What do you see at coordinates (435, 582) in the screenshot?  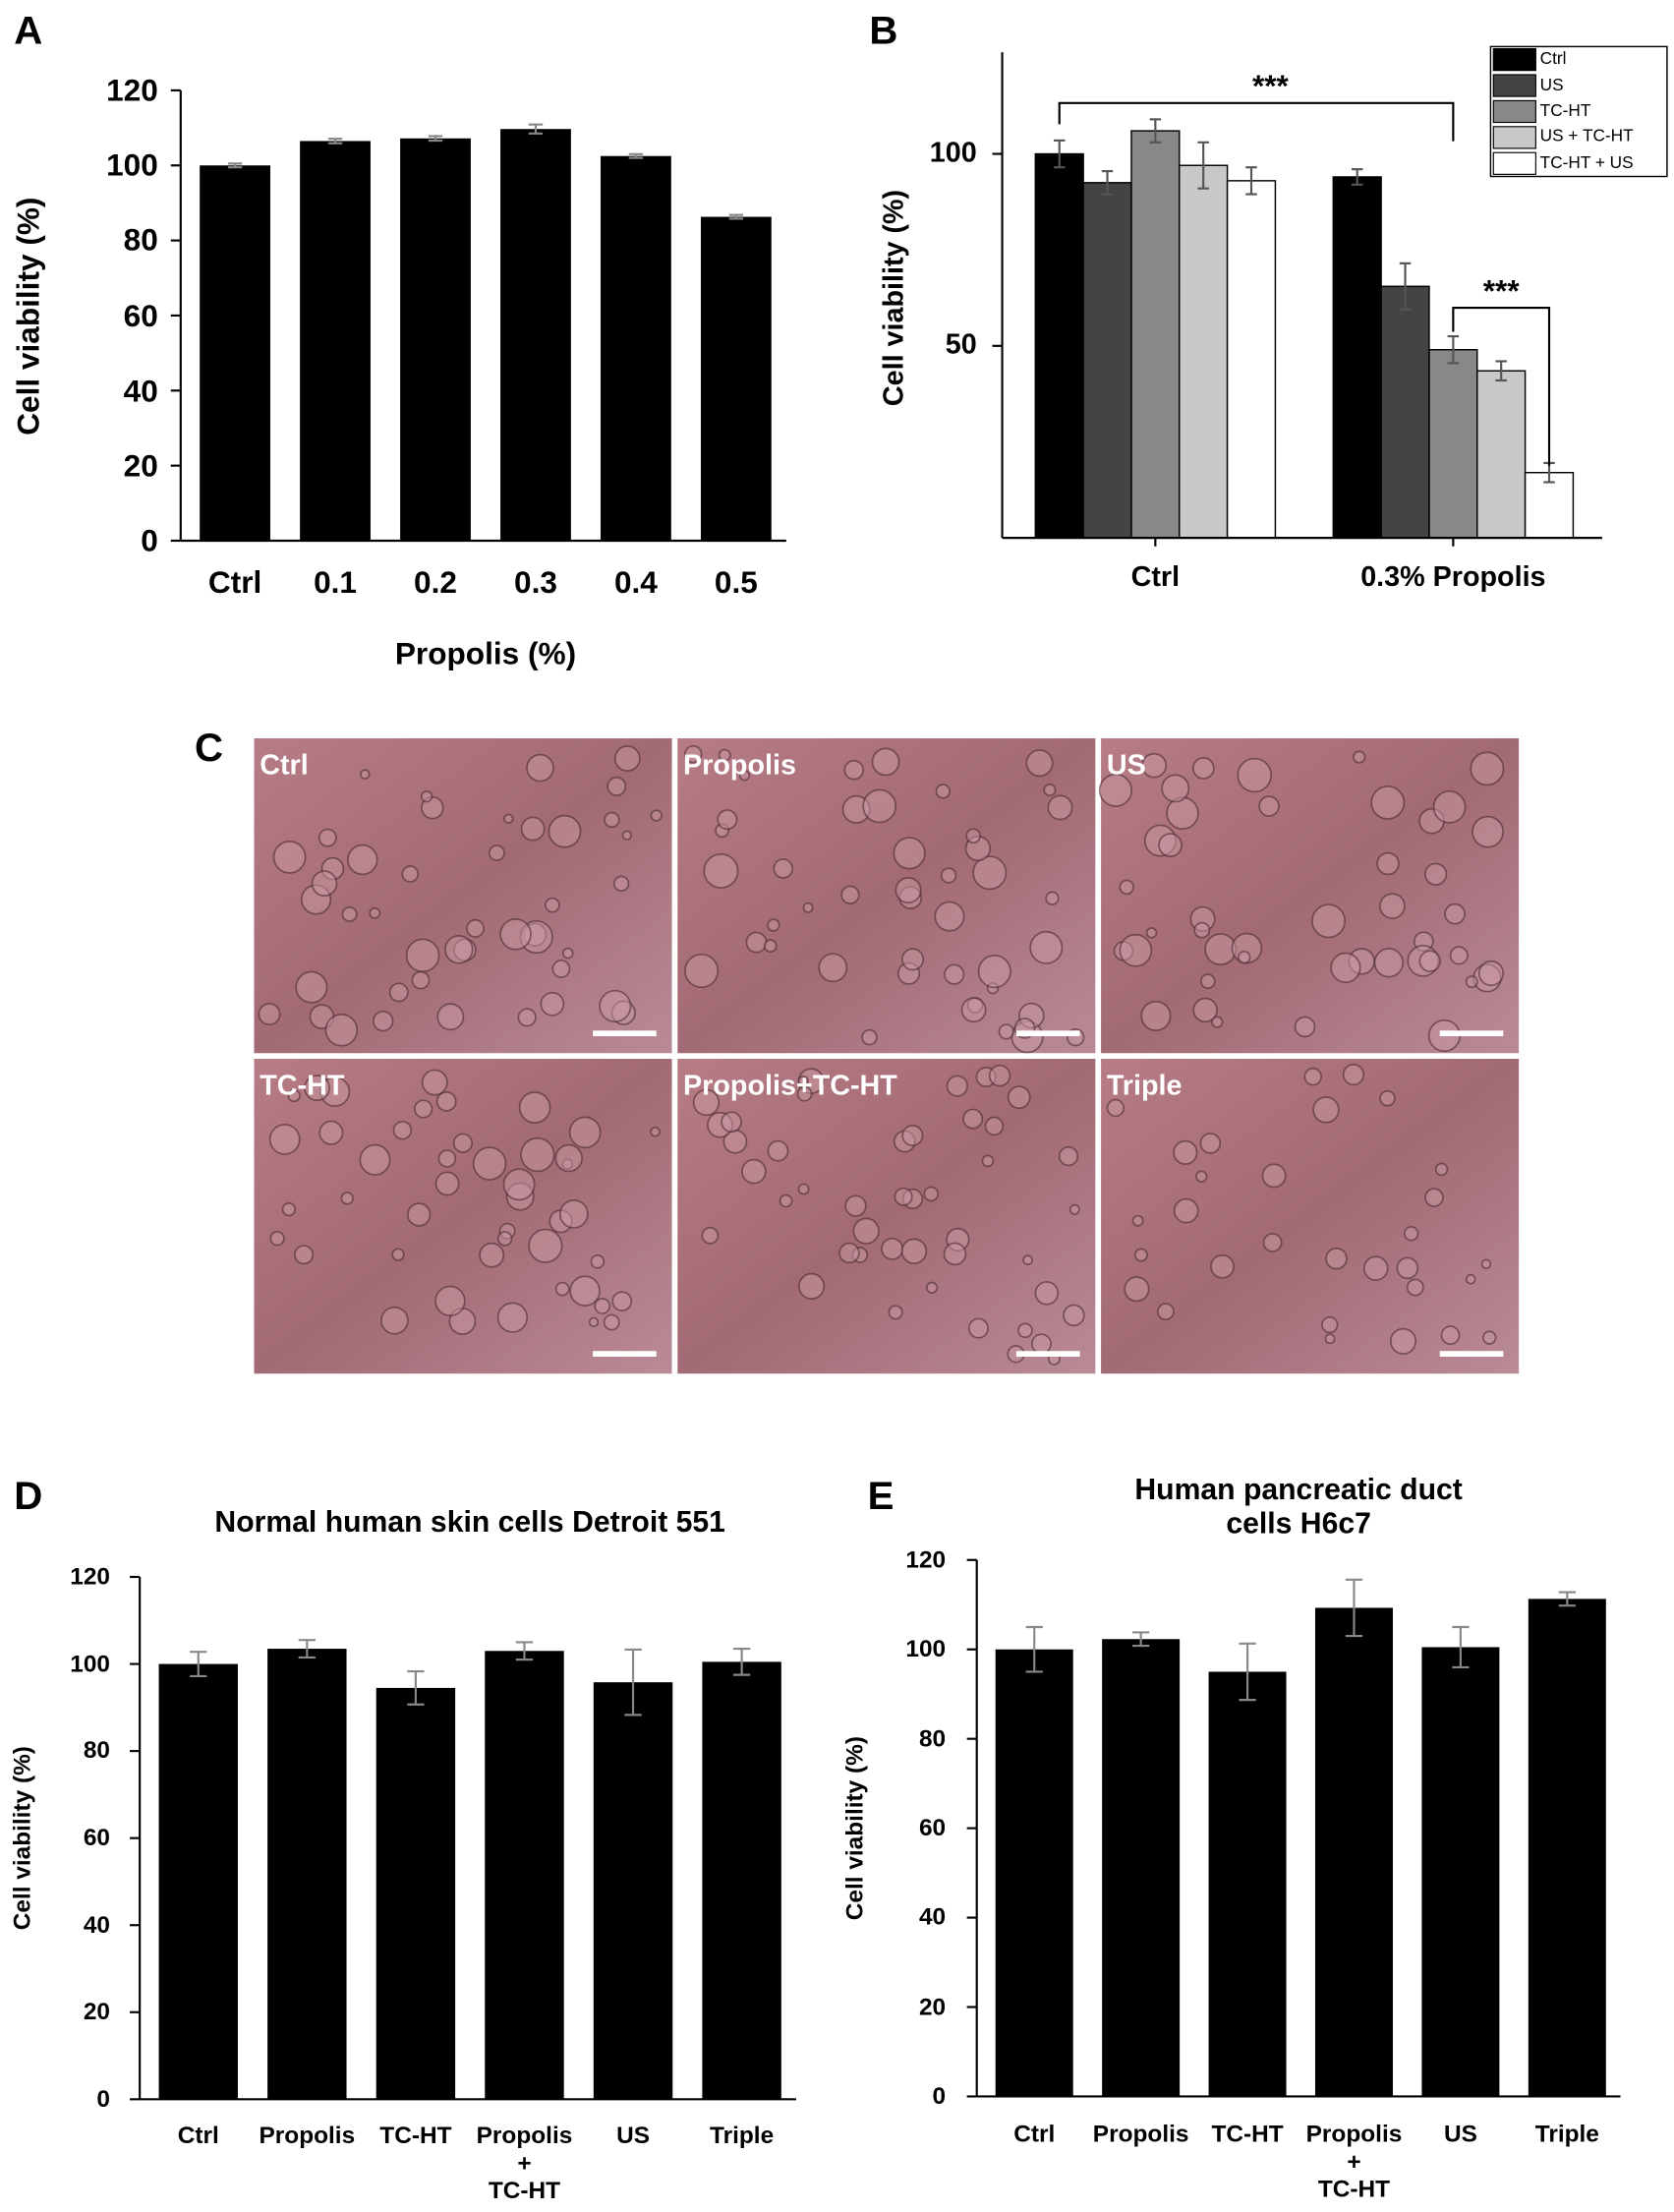 I see `x-tick-label: 0.2` at bounding box center [435, 582].